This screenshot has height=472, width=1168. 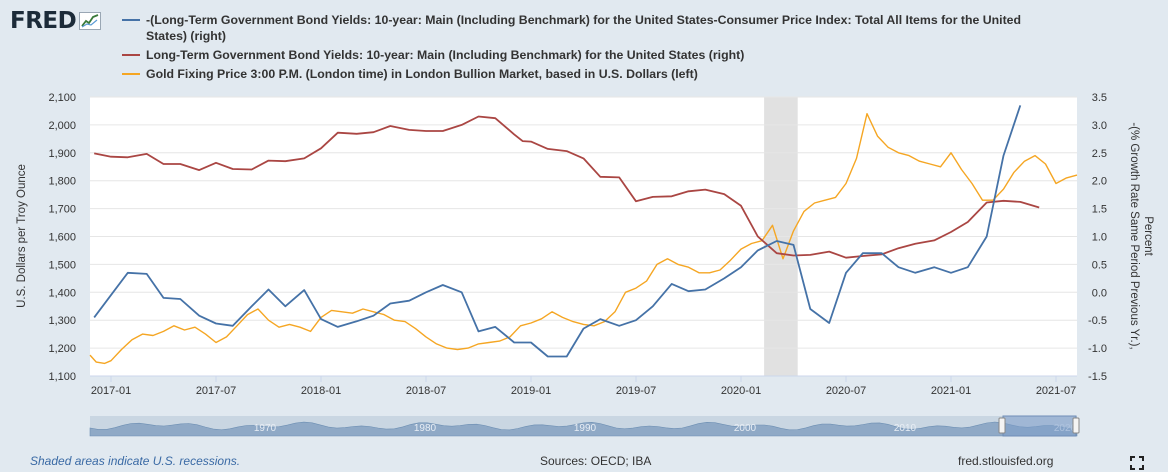 What do you see at coordinates (62, 154) in the screenshot?
I see `y-left-tick-label: 1,900` at bounding box center [62, 154].